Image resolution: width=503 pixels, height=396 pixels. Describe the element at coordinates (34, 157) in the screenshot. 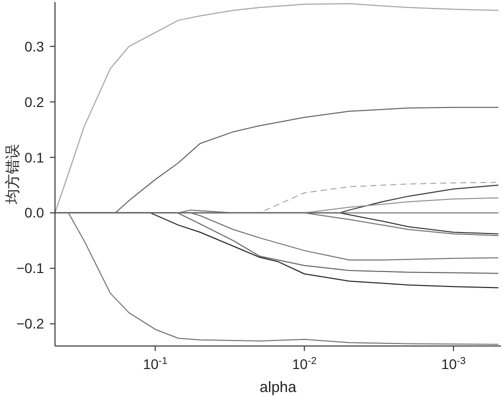

I see `y-tick-label: 0.1` at that location.